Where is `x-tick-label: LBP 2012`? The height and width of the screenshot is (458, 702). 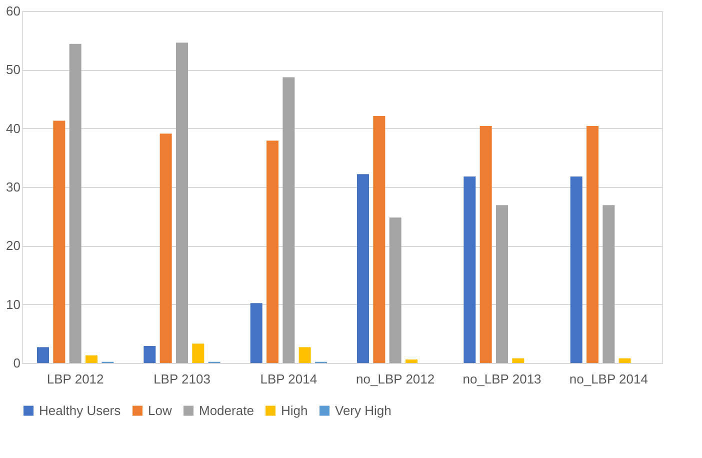 x-tick-label: LBP 2012 is located at coordinates (75, 379).